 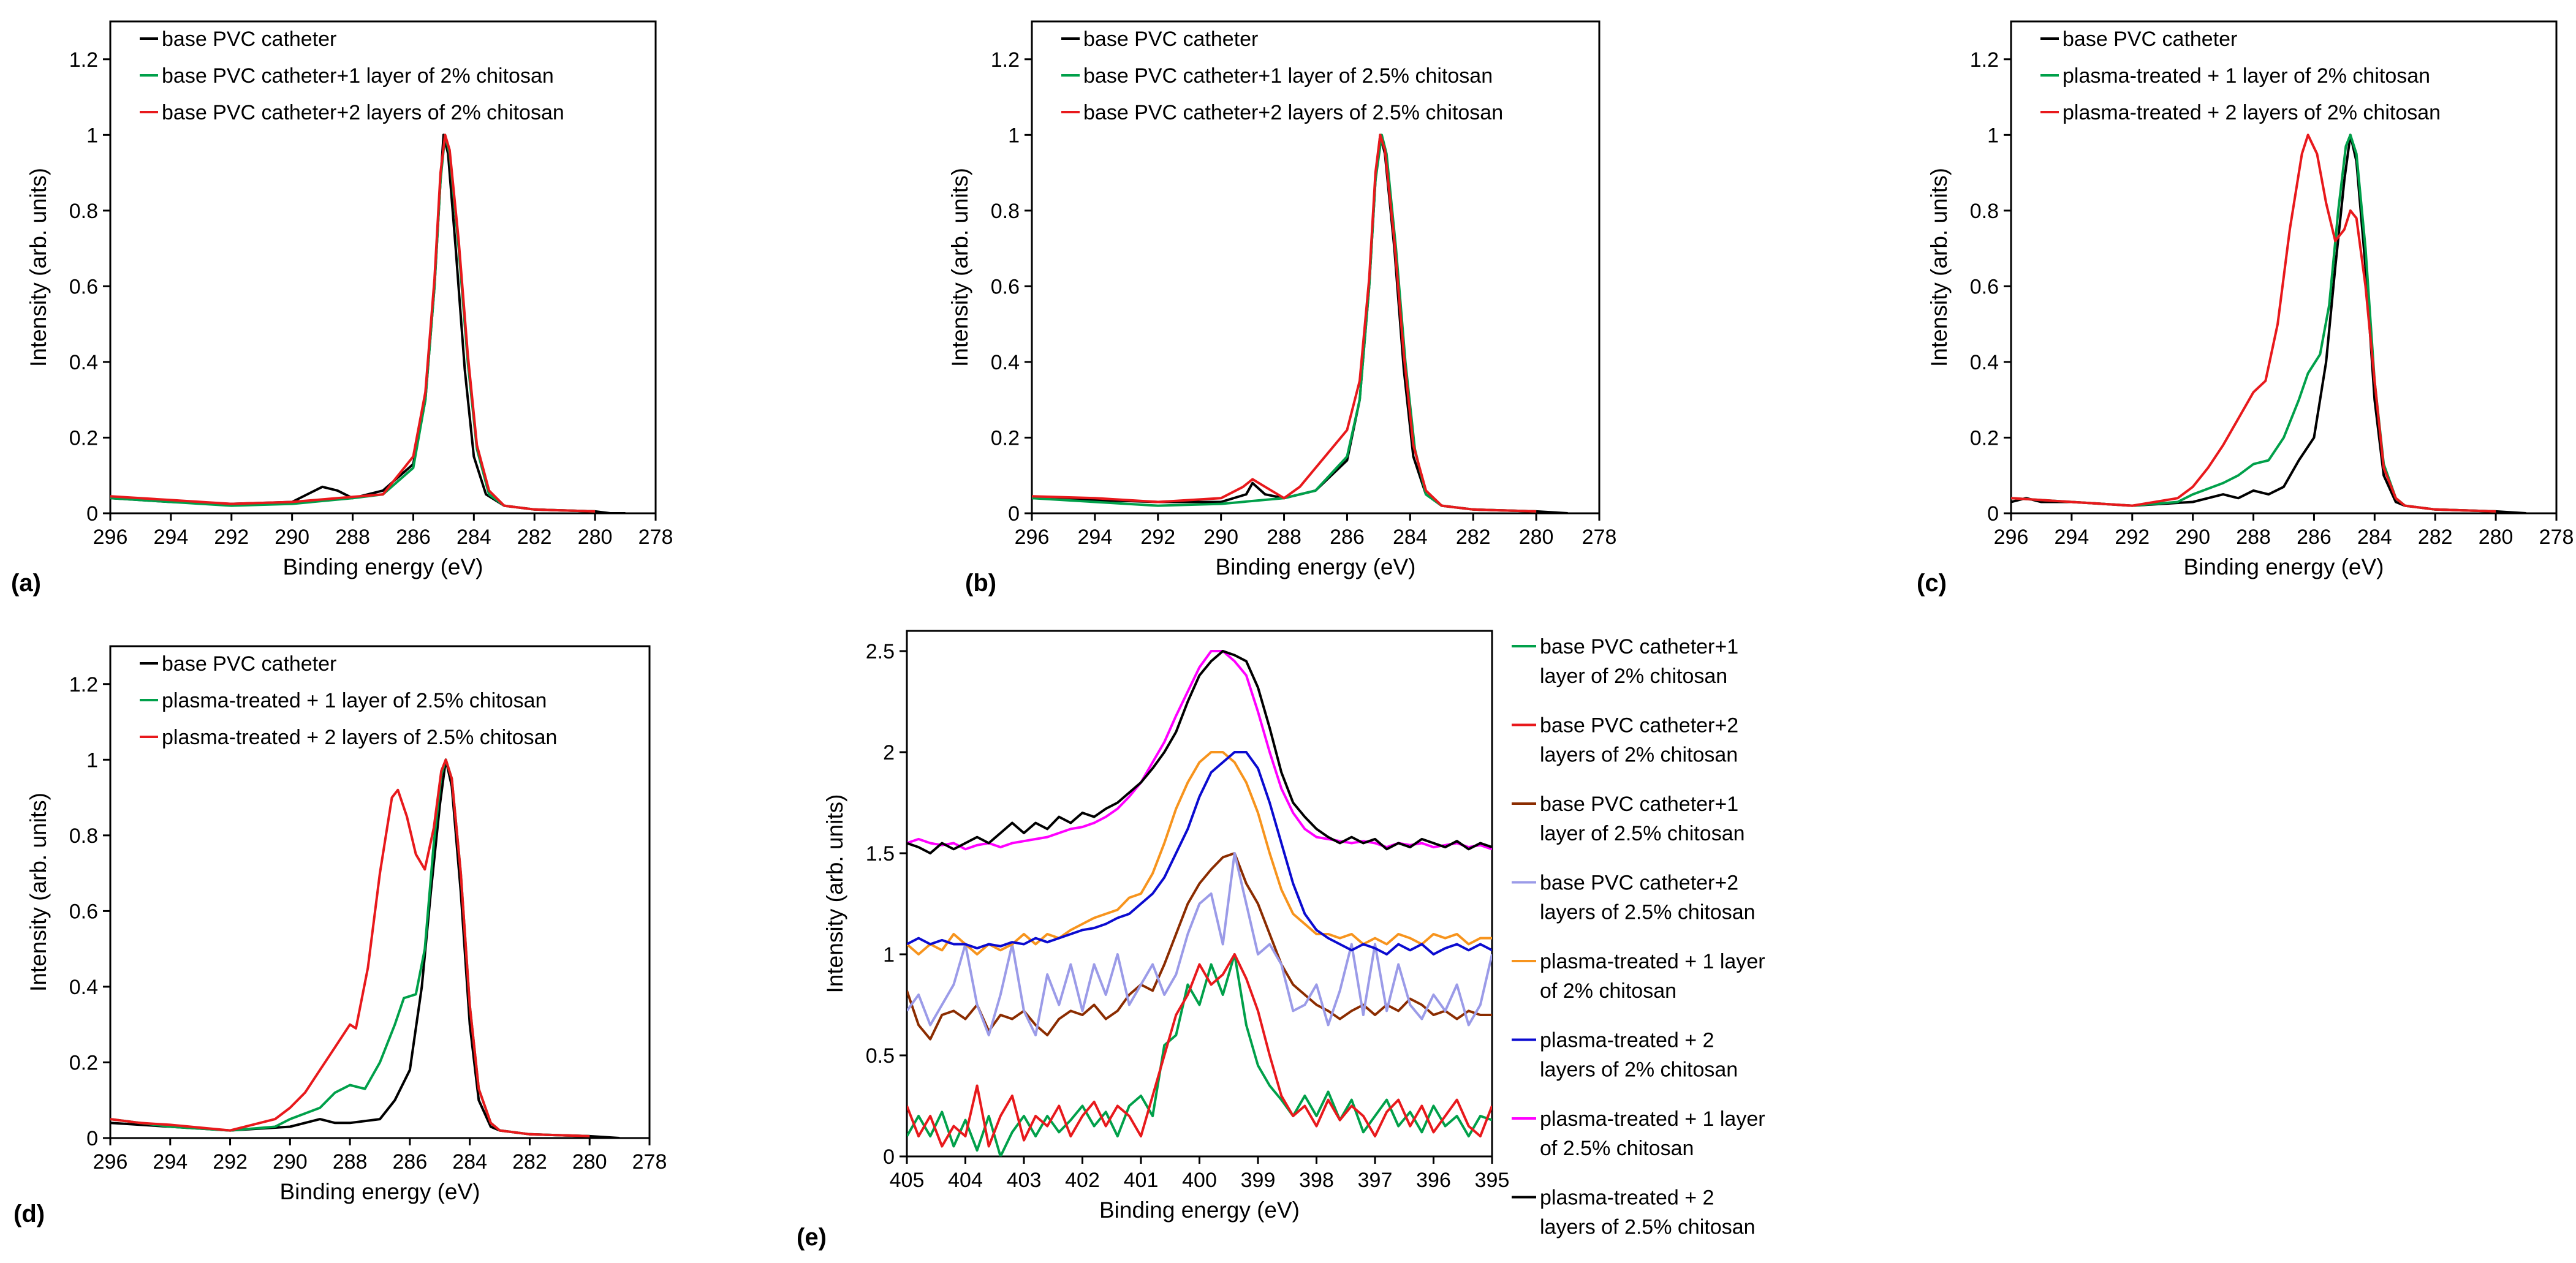 What do you see at coordinates (1434, 1180) in the screenshot?
I see `x-tick-label: 396` at bounding box center [1434, 1180].